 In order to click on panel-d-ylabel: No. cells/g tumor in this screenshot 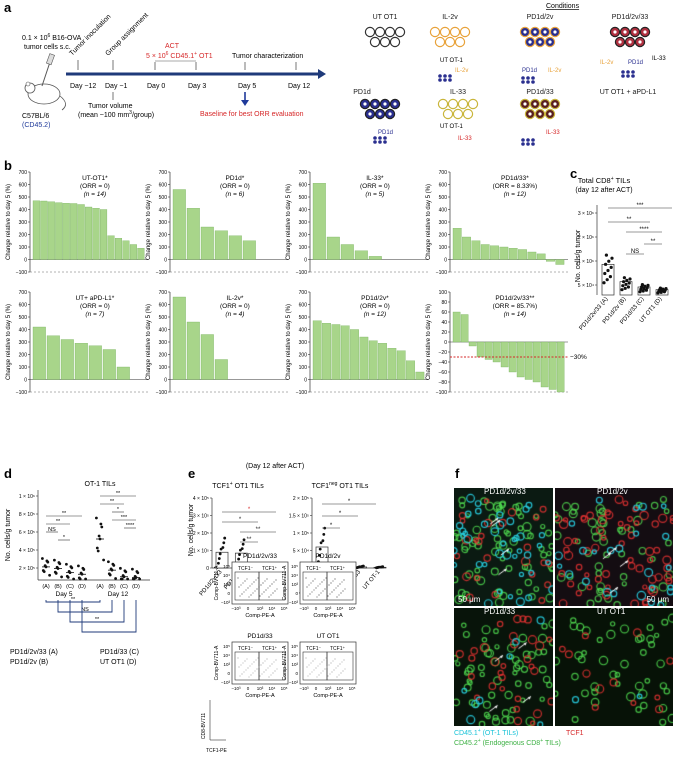, I will do `click(8, 534)`.